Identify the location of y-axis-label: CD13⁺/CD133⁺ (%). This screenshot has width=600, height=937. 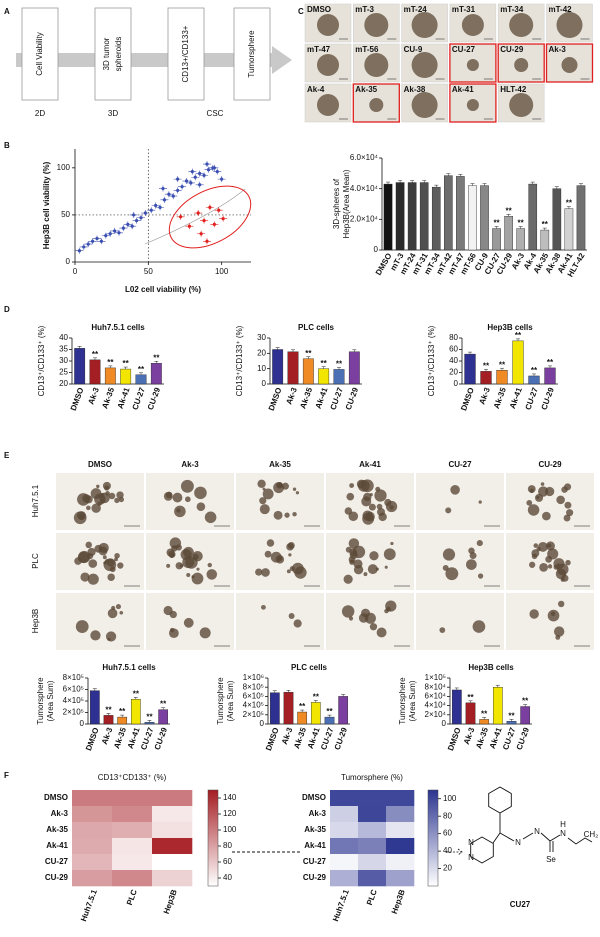
(41, 360).